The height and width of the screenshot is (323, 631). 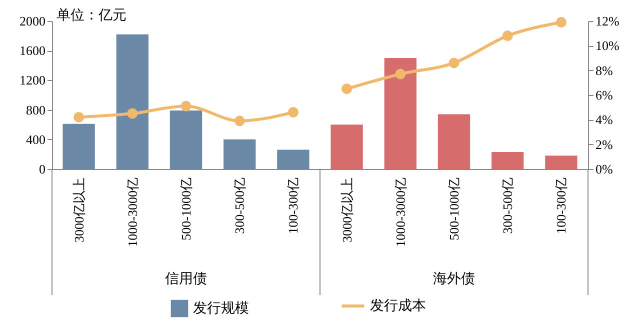 What do you see at coordinates (604, 120) in the screenshot?
I see `y2-tick-label: 4%` at bounding box center [604, 120].